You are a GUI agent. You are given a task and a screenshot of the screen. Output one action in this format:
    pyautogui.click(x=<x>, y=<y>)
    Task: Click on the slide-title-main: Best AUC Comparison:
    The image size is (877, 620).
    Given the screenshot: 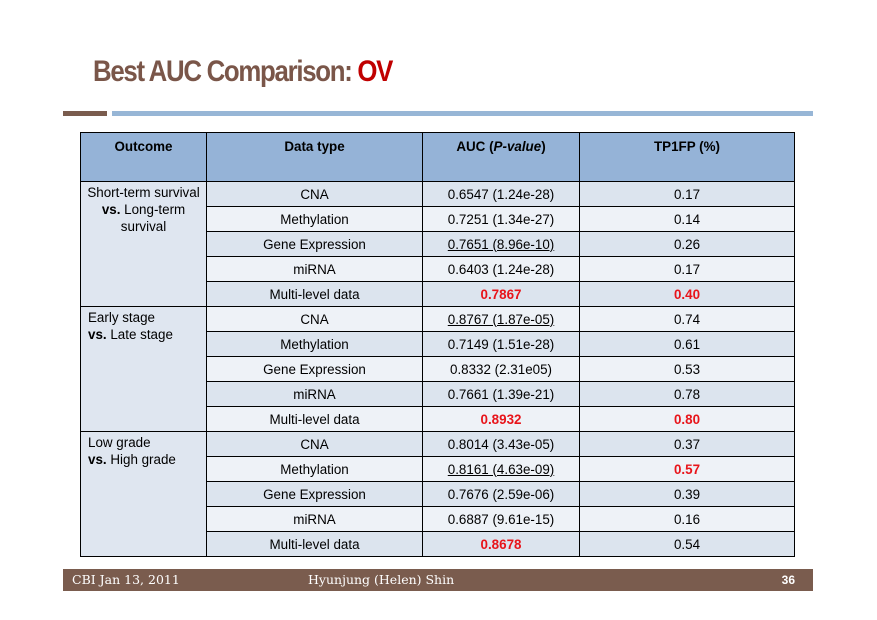 What is the action you would take?
    pyautogui.click(x=225, y=71)
    